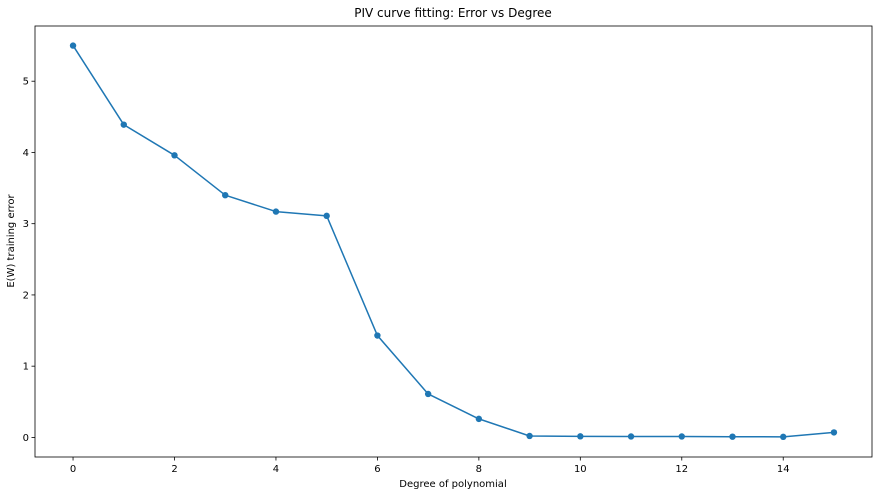 This screenshot has width=878, height=496. What do you see at coordinates (11, 240) in the screenshot?
I see `y-axis-title: E(W) training error` at bounding box center [11, 240].